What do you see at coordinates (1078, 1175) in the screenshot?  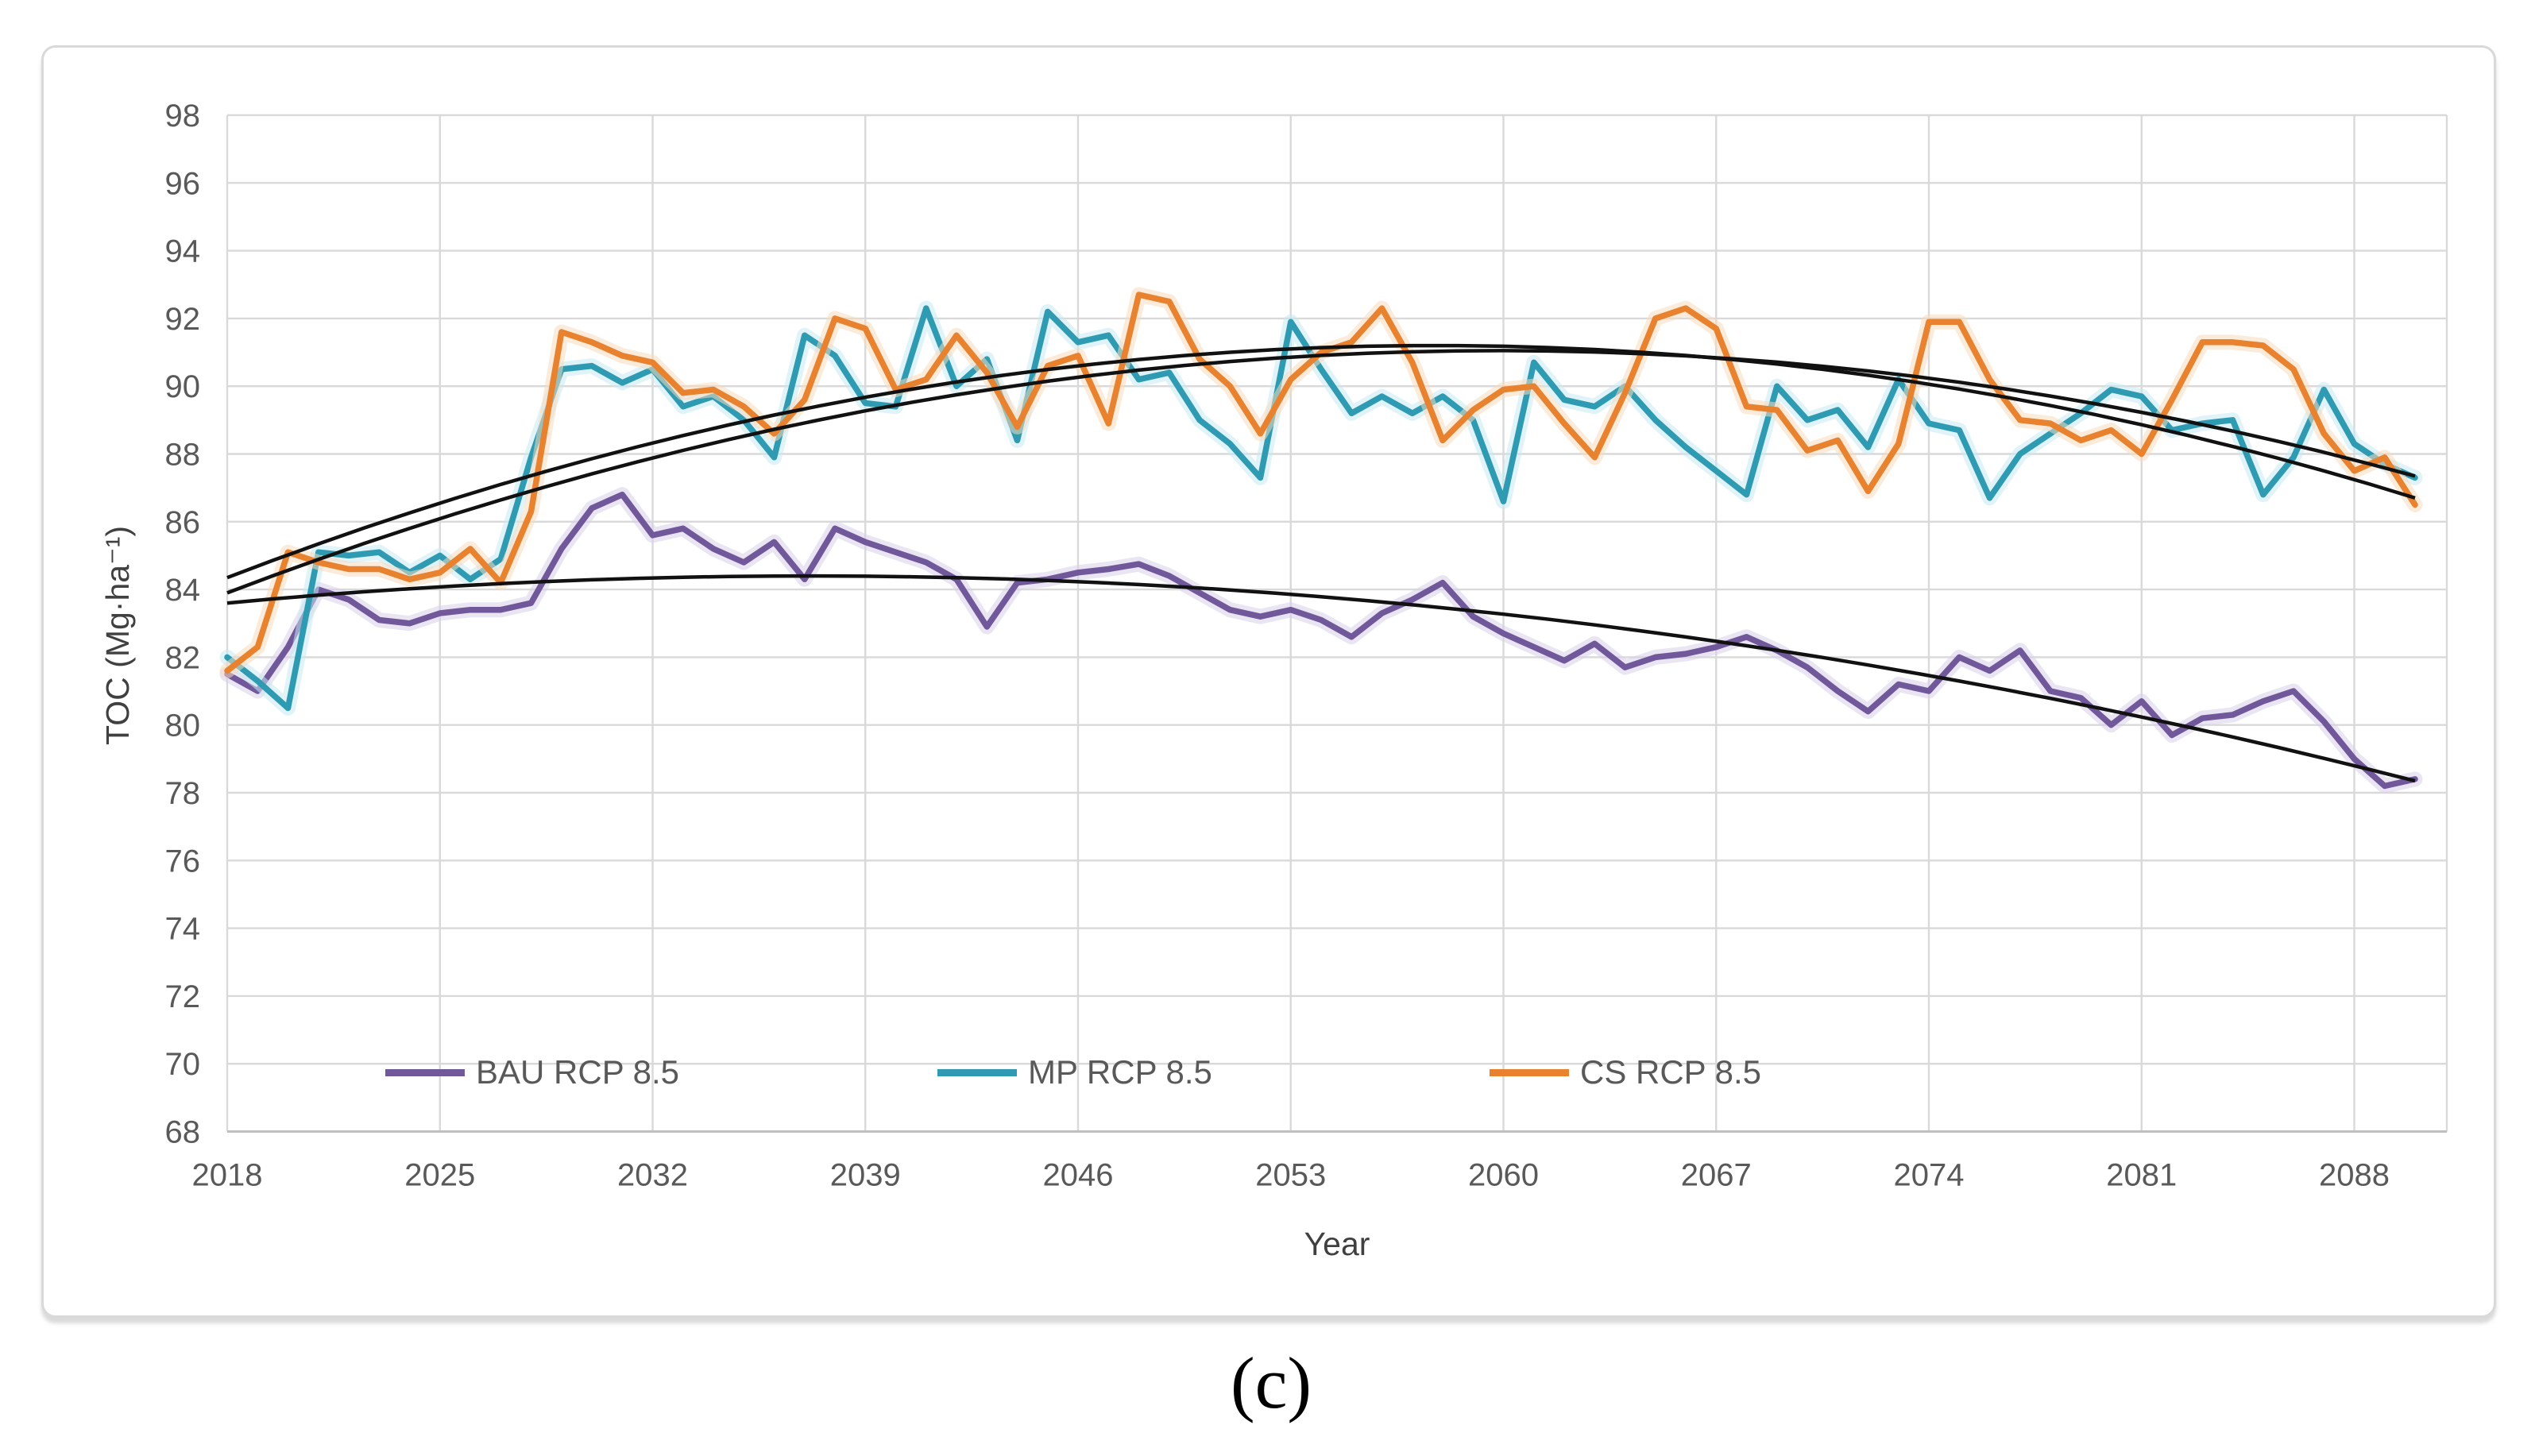 I see `x-tick-label-2046: 2046` at bounding box center [1078, 1175].